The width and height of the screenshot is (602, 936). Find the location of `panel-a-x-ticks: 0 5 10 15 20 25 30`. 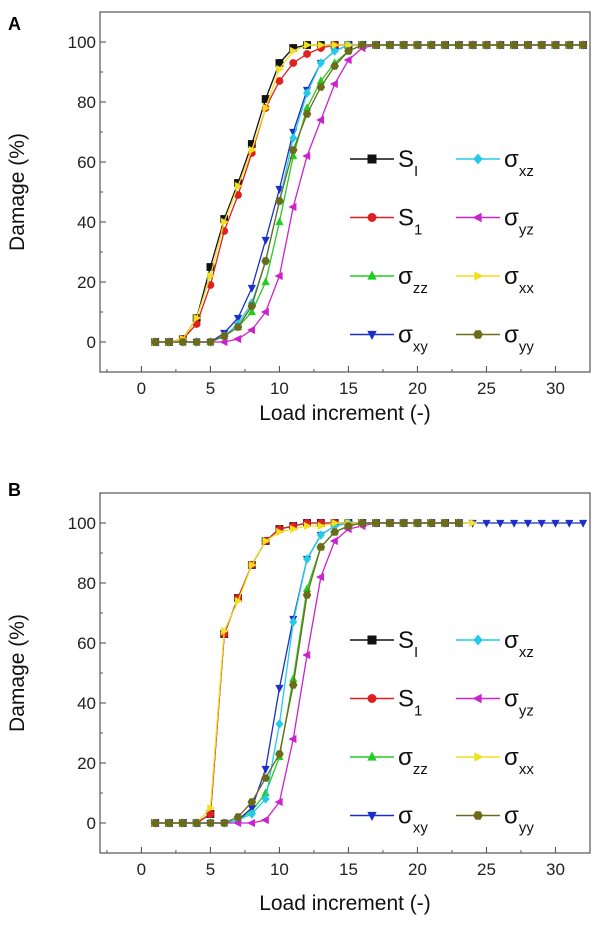

panel-a-x-ticks: 0 5 10 15 20 25 30 is located at coordinates (348, 382).